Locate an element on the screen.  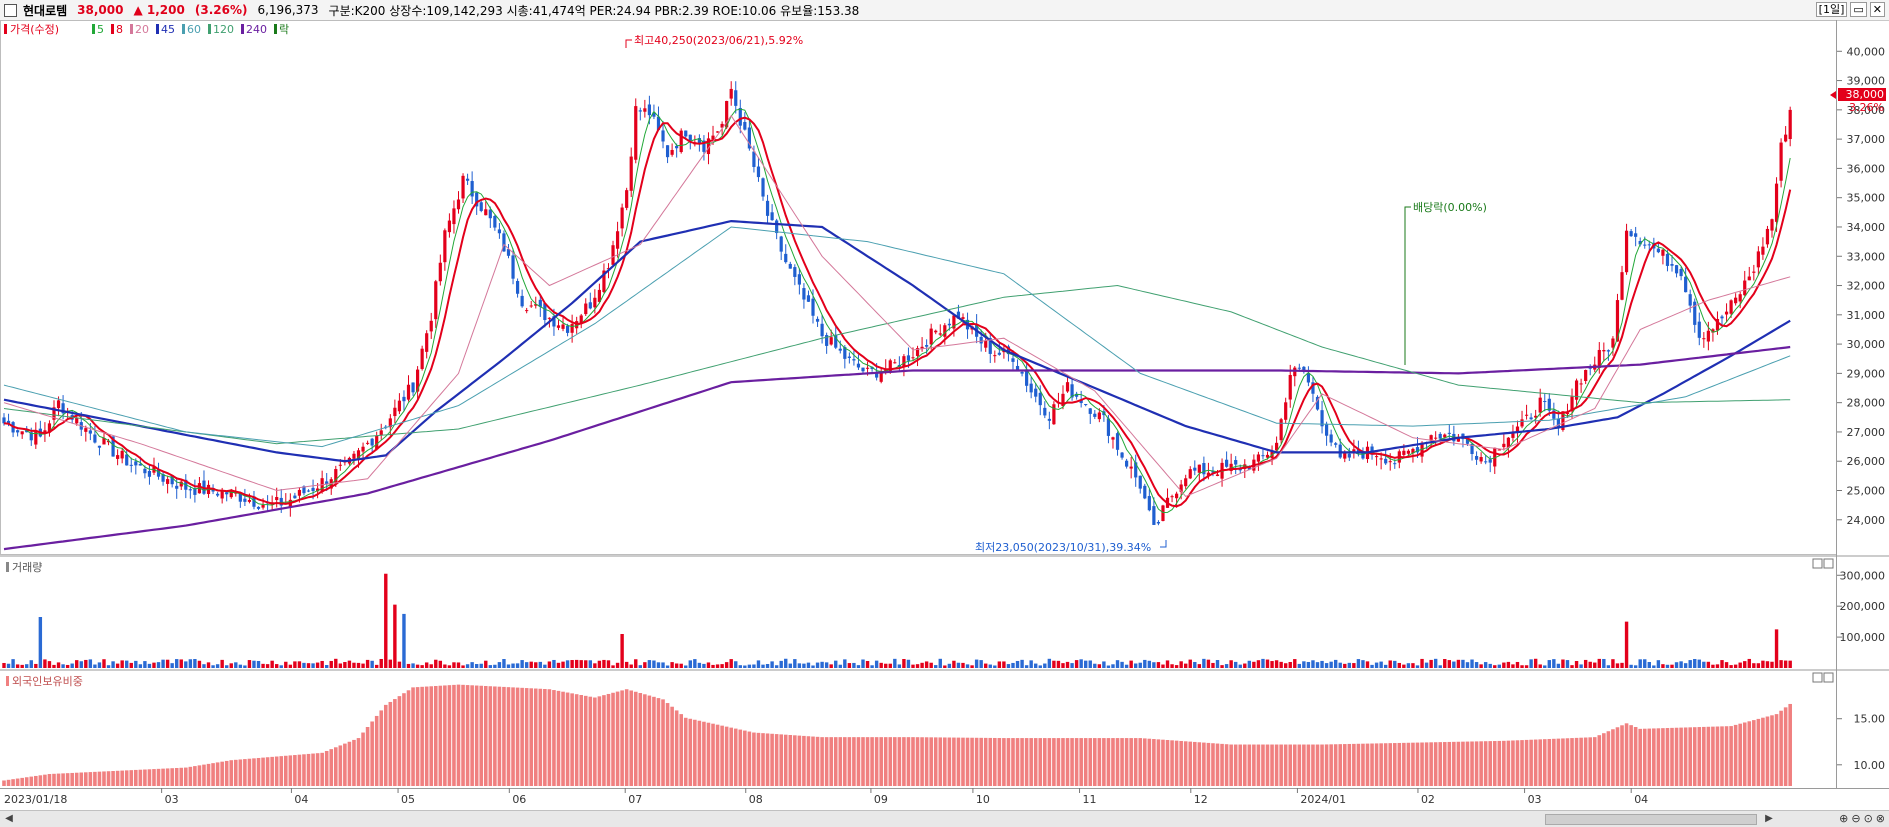
window-close-icon: ✕ is located at coordinates (1877, 9).